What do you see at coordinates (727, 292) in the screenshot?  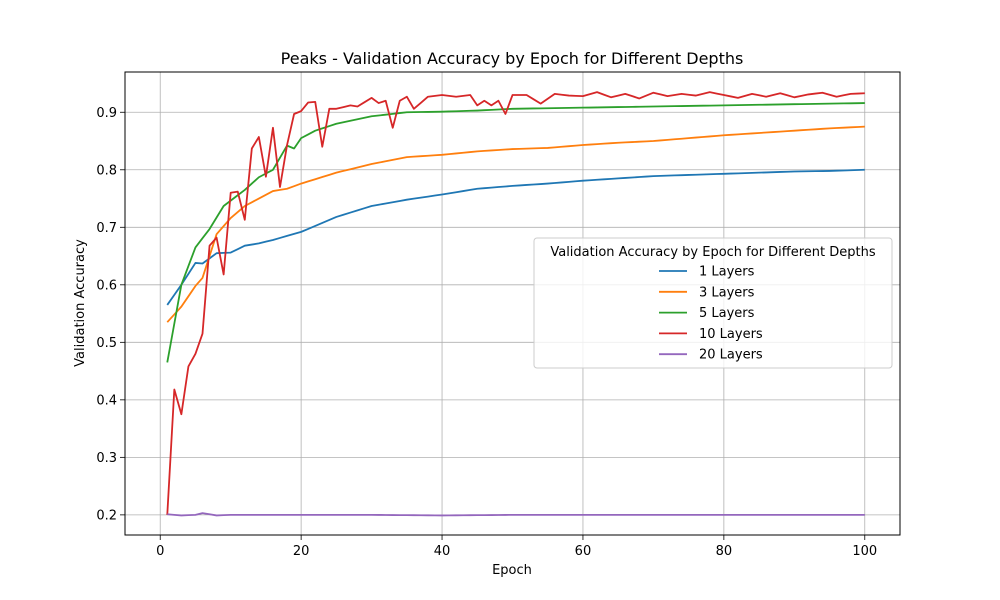 I see `legend-label: 3 Layers` at bounding box center [727, 292].